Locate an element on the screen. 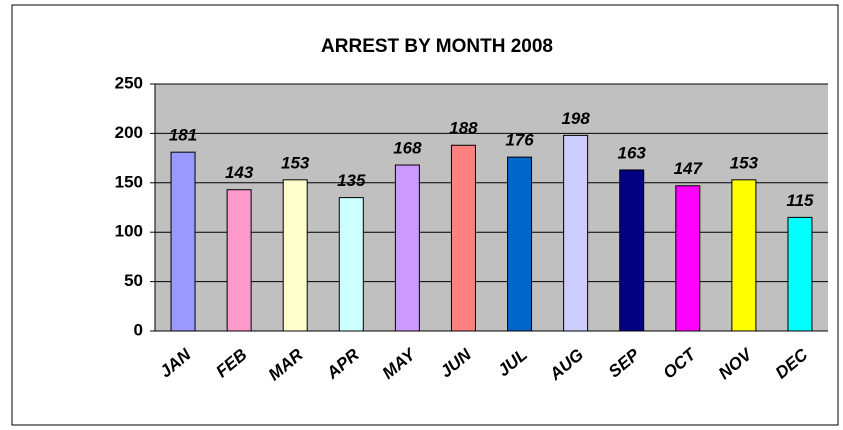 The image size is (843, 430). data-label: 176 is located at coordinates (519, 140).